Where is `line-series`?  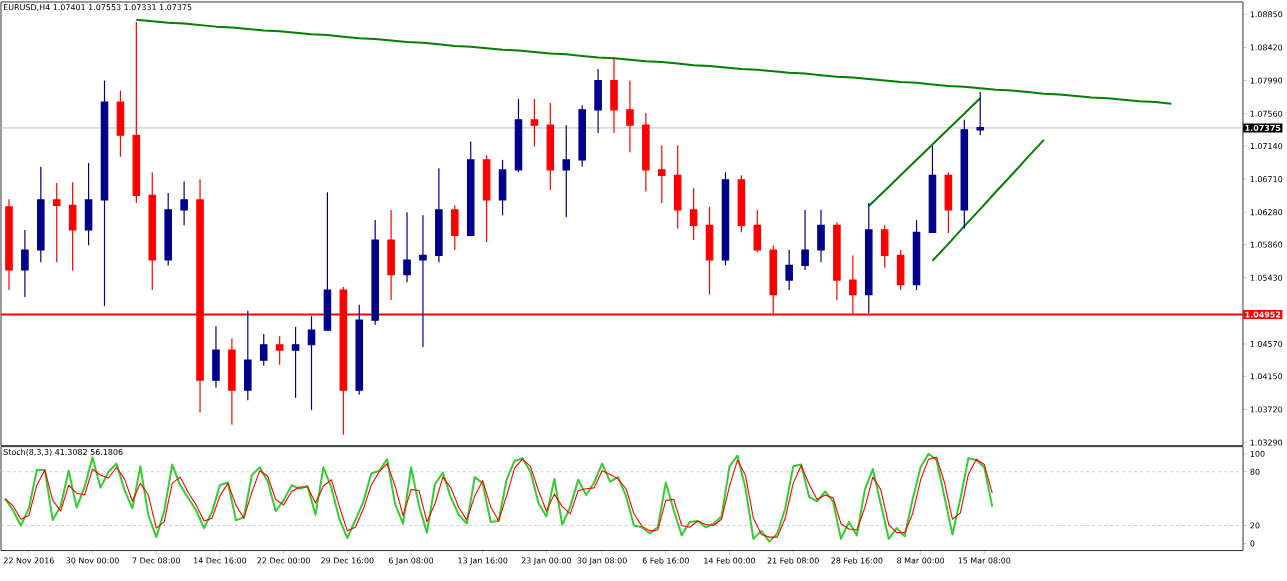 line-series is located at coordinates (988, 201).